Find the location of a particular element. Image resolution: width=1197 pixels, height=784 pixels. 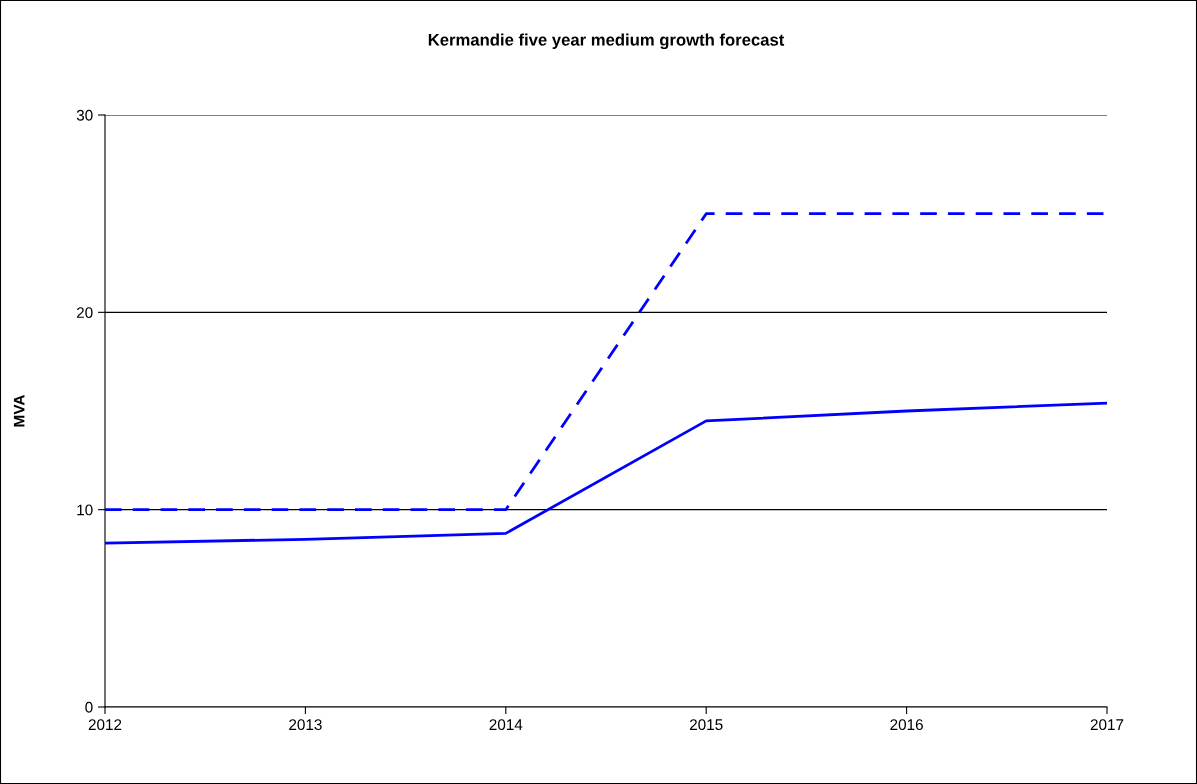

x-tick-label: 2017 is located at coordinates (1107, 725).